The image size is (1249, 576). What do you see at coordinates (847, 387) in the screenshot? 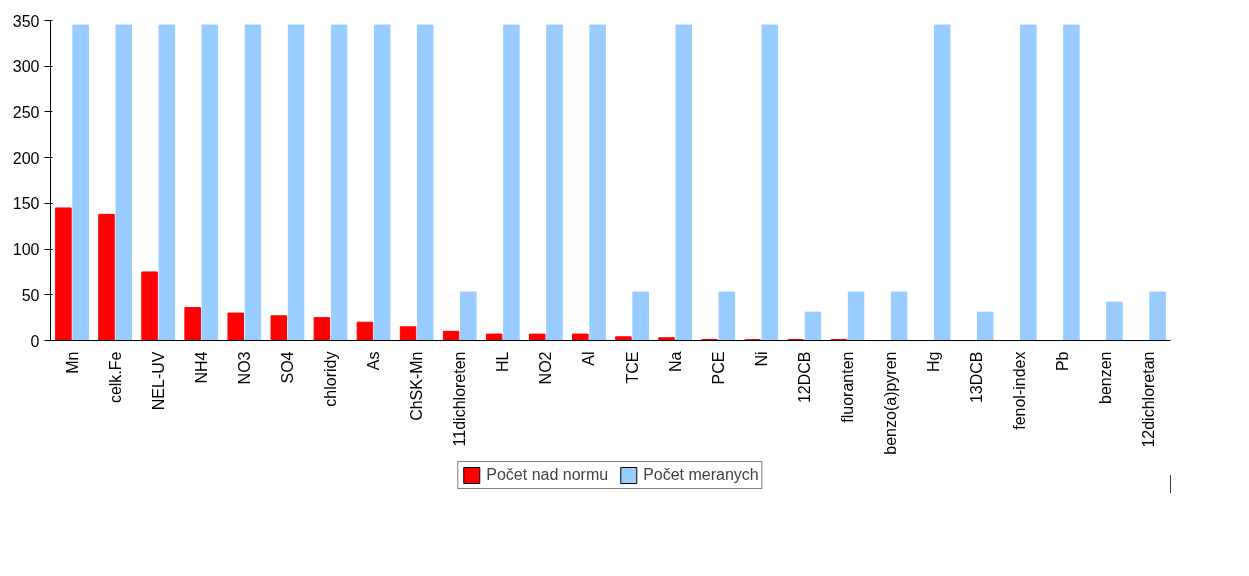
I see `x-tick-label: fluoranten` at bounding box center [847, 387].